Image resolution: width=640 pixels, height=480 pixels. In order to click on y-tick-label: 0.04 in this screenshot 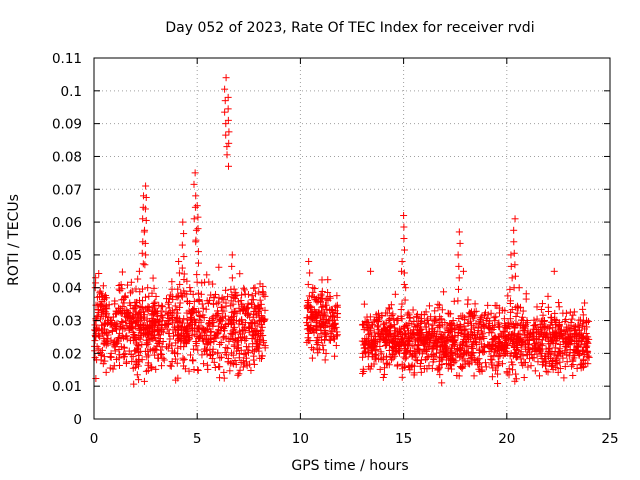, I will do `click(67, 289)`.